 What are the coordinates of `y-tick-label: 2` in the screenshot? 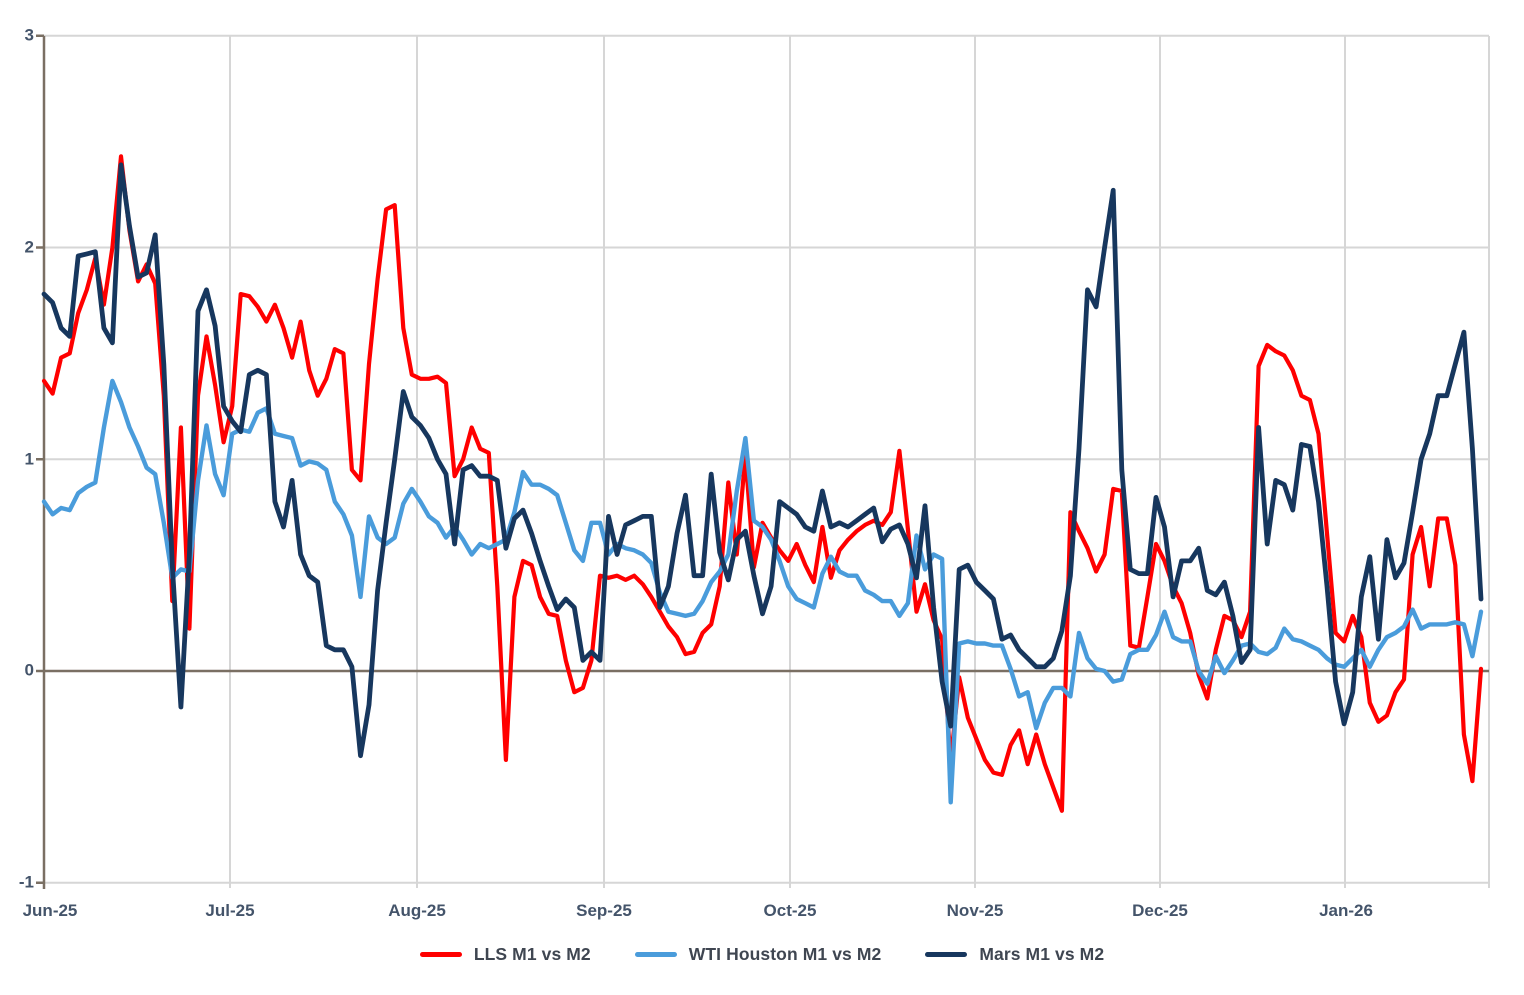 It's located at (29, 246).